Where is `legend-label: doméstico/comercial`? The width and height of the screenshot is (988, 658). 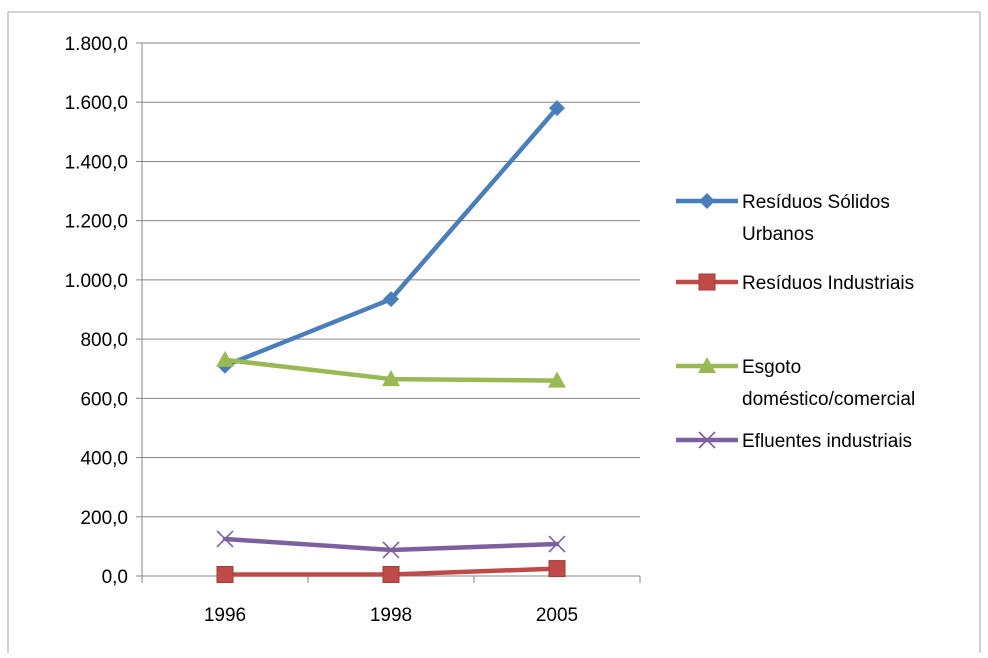 legend-label: doméstico/comercial is located at coordinates (828, 399).